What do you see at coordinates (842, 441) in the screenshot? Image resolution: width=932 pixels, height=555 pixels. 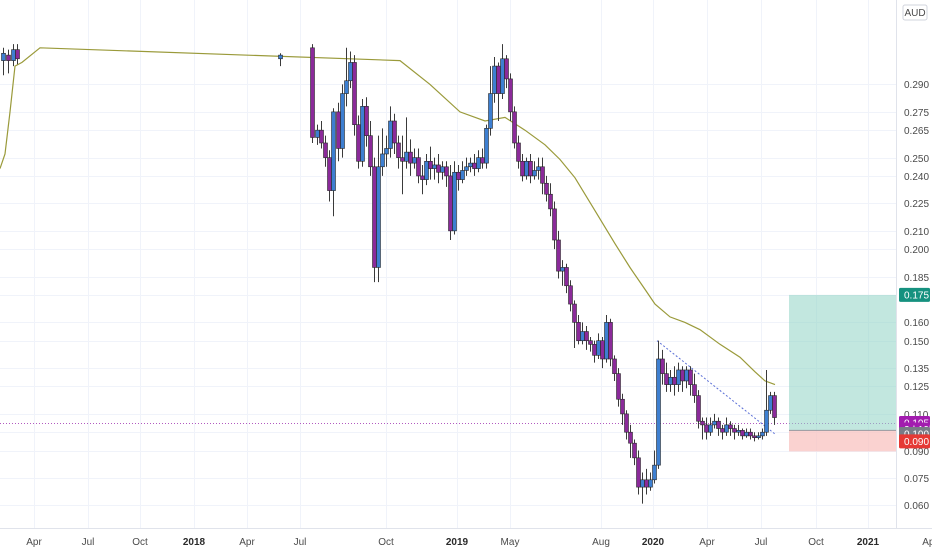 I see `stop-zone` at bounding box center [842, 441].